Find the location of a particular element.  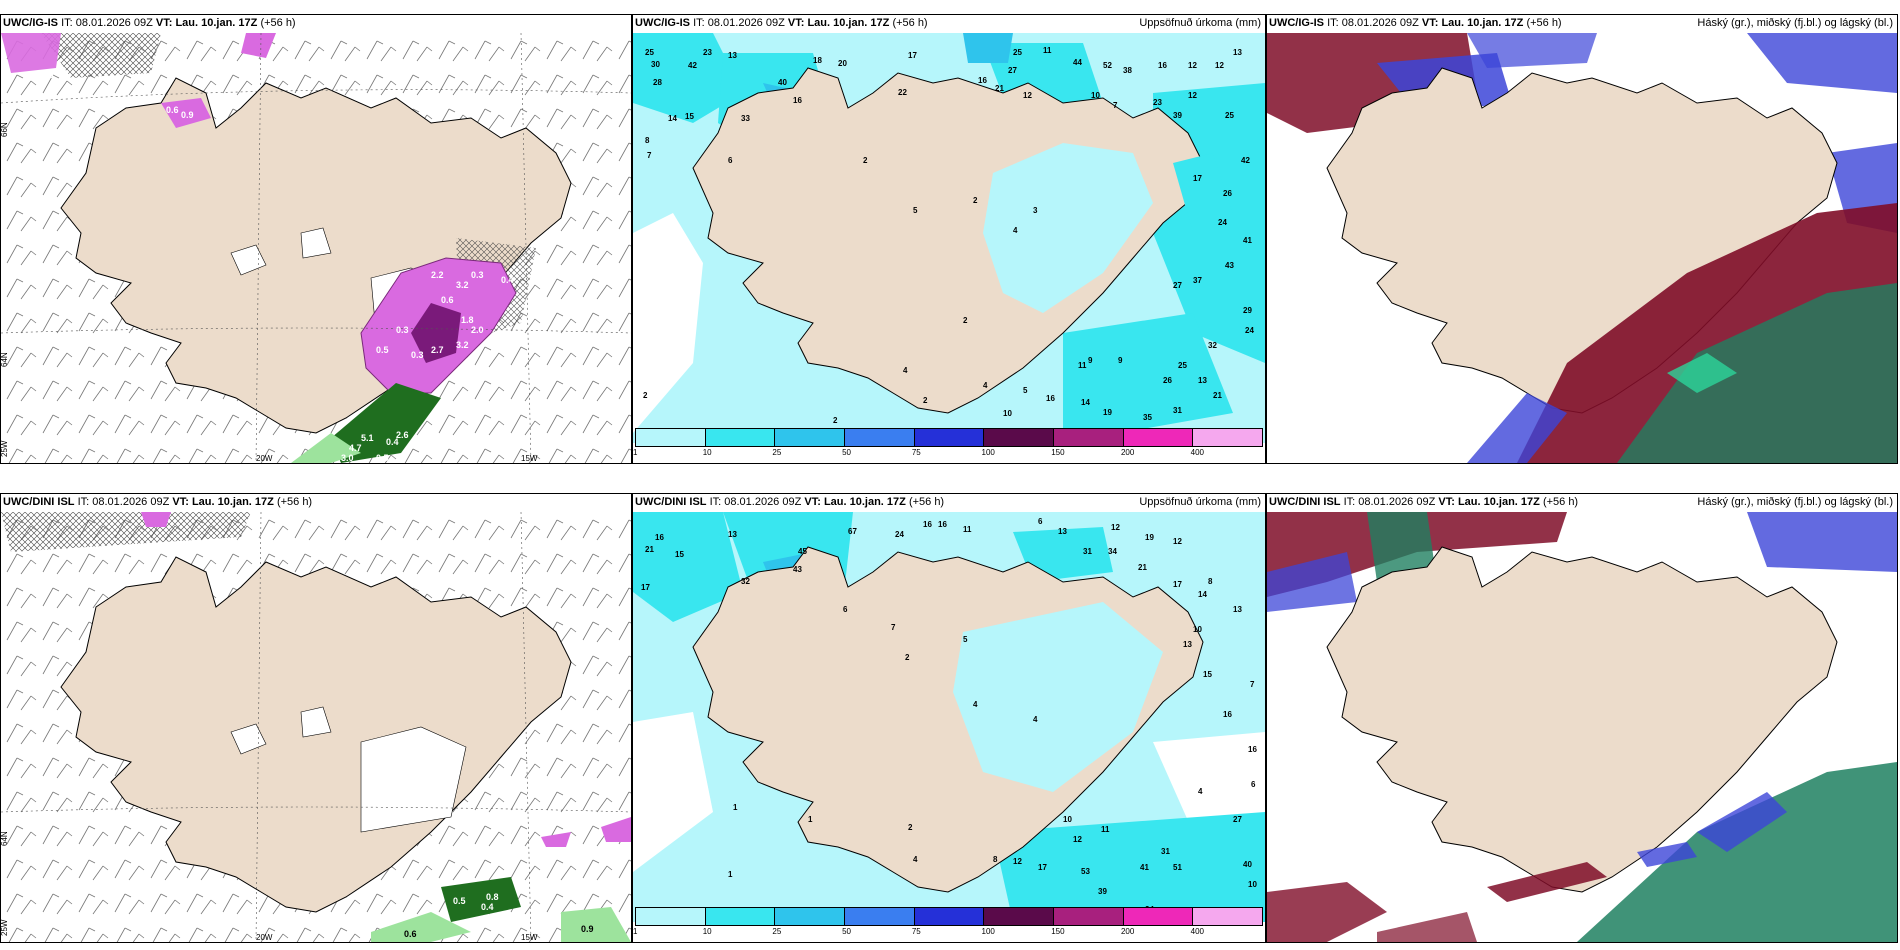

precip-value: 35 is located at coordinates (1147, 417).